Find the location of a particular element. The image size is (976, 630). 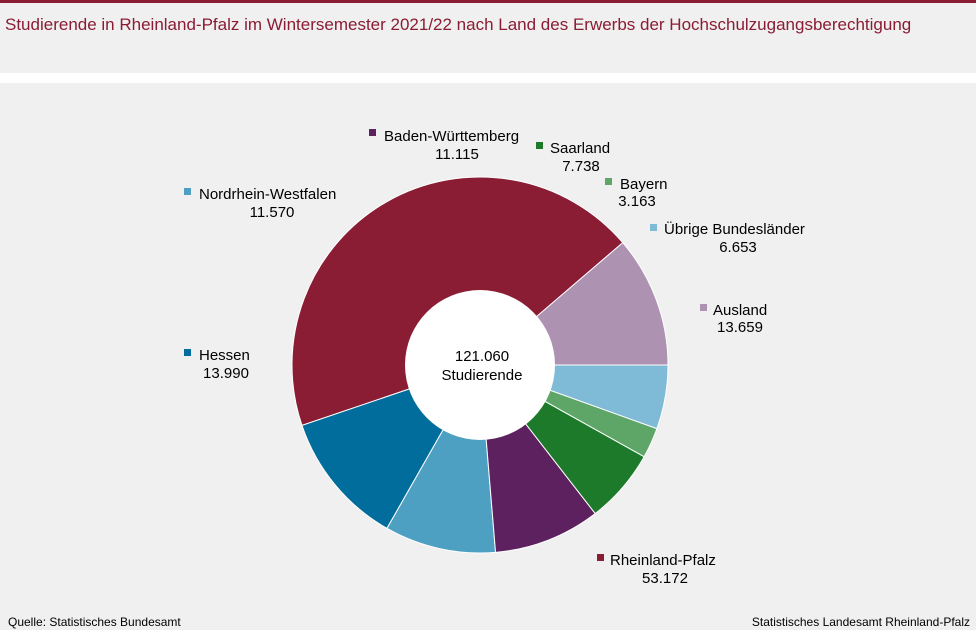

center-label: Studierende is located at coordinates (482, 375).